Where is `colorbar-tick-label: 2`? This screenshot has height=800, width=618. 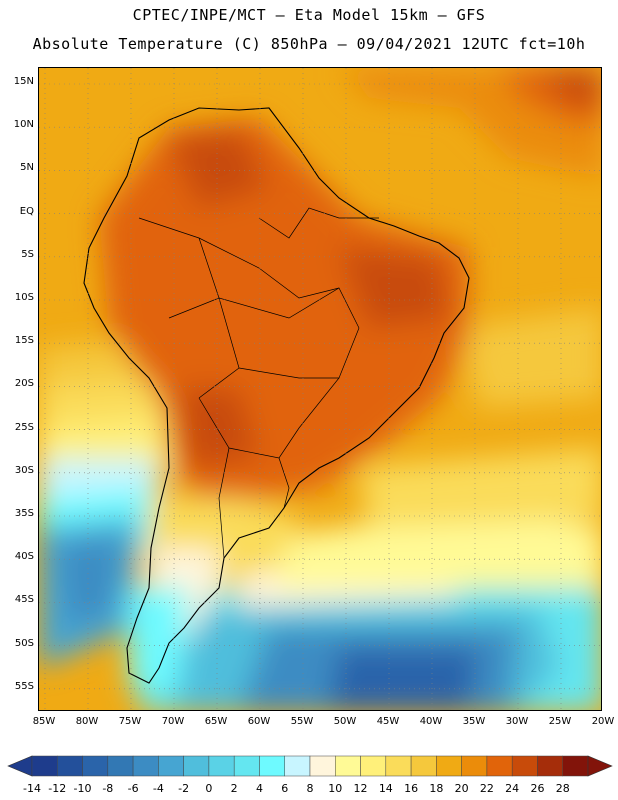
colorbar-tick-label: 2 is located at coordinates (234, 788).